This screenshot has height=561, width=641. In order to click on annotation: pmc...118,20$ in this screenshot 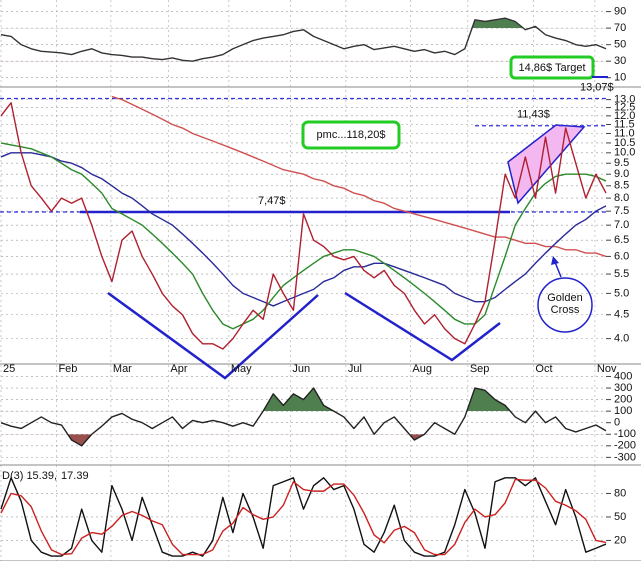, I will do `click(351, 135)`.